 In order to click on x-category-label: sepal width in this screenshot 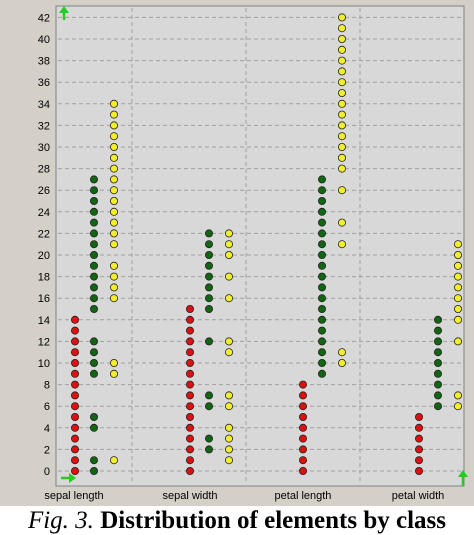, I will do `click(189, 496)`.